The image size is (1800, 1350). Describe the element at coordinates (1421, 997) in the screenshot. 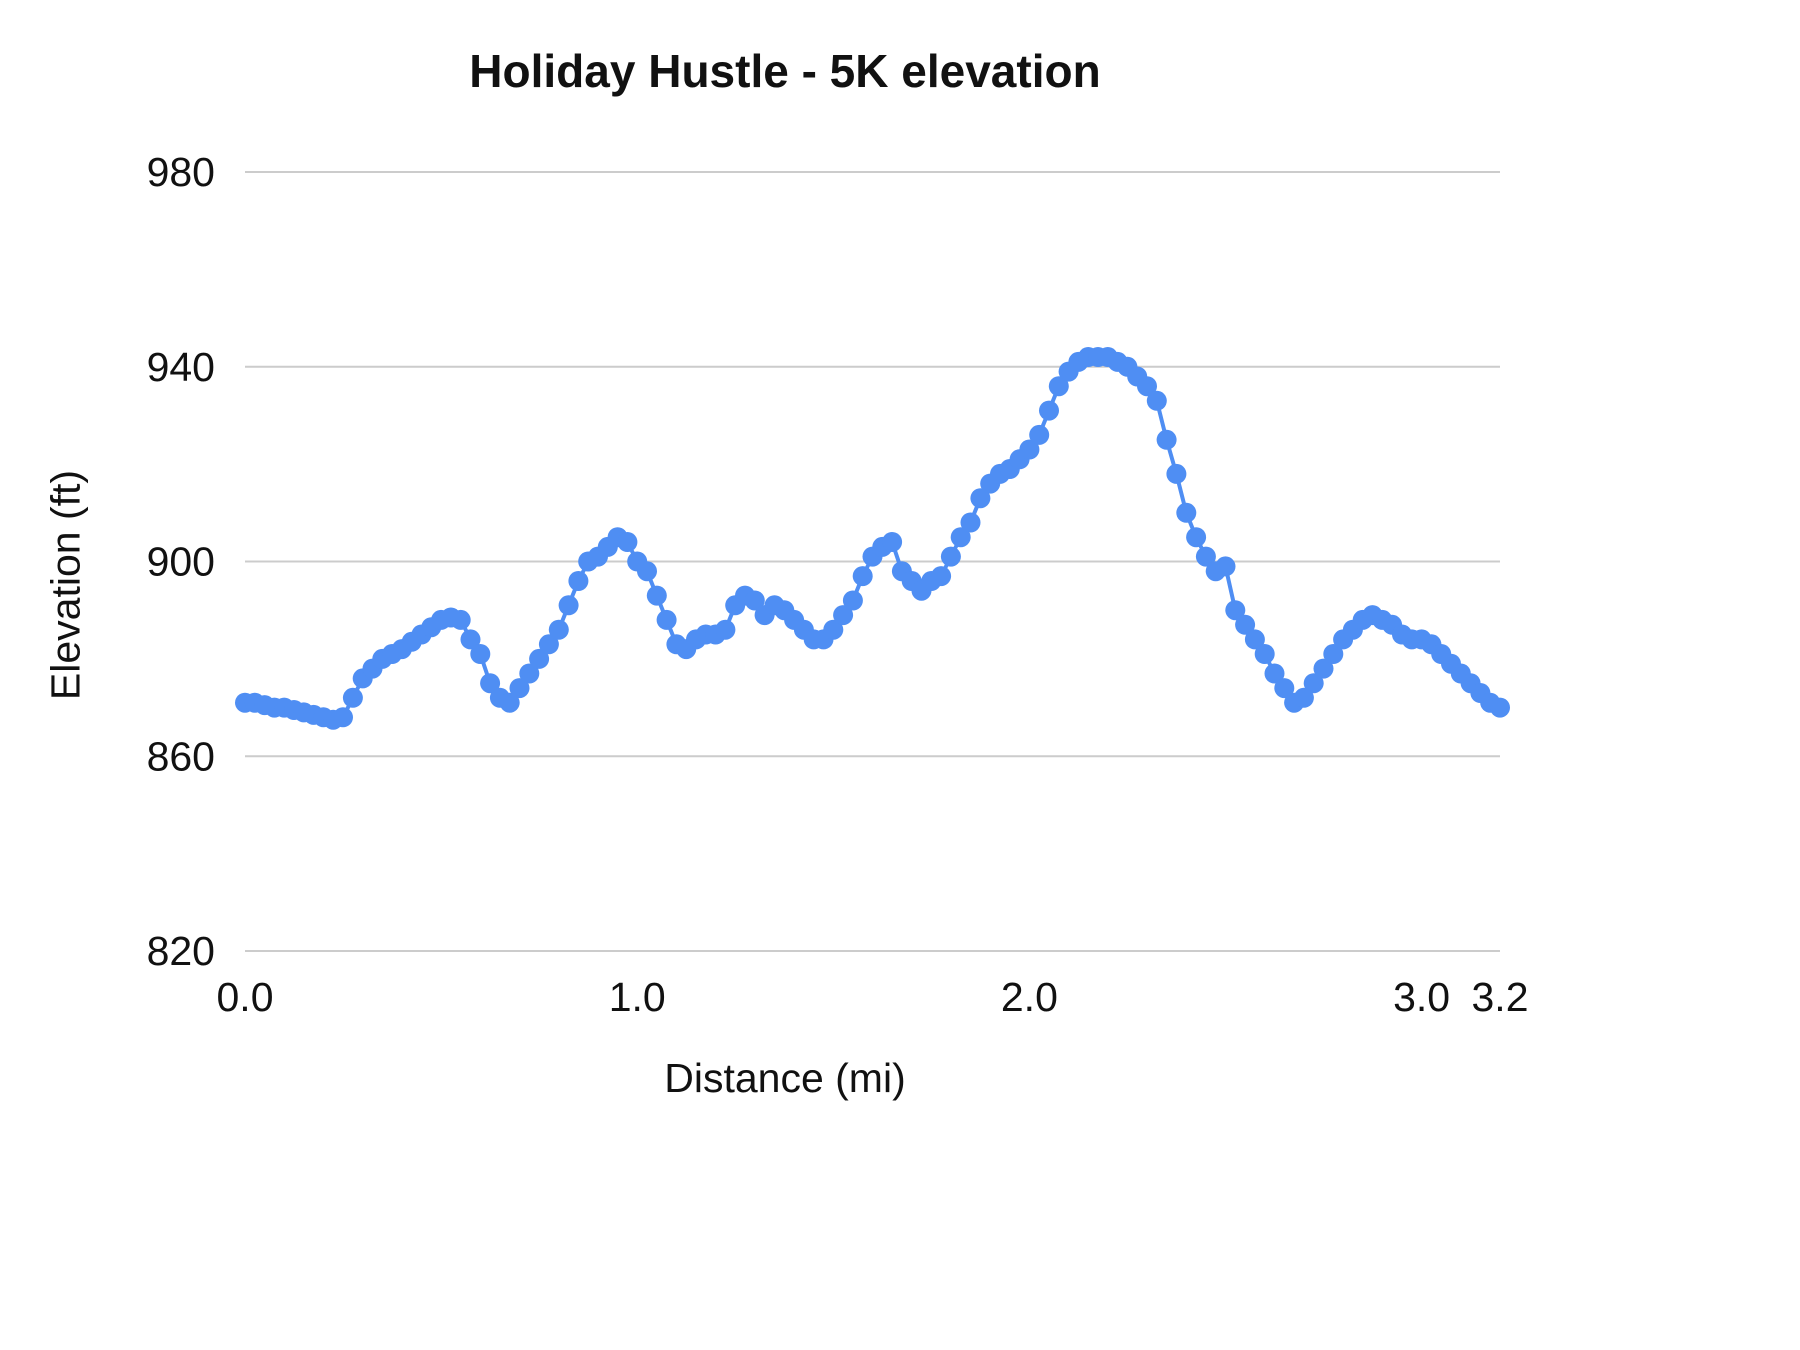

I see `x-tick-label: 3.0` at that location.